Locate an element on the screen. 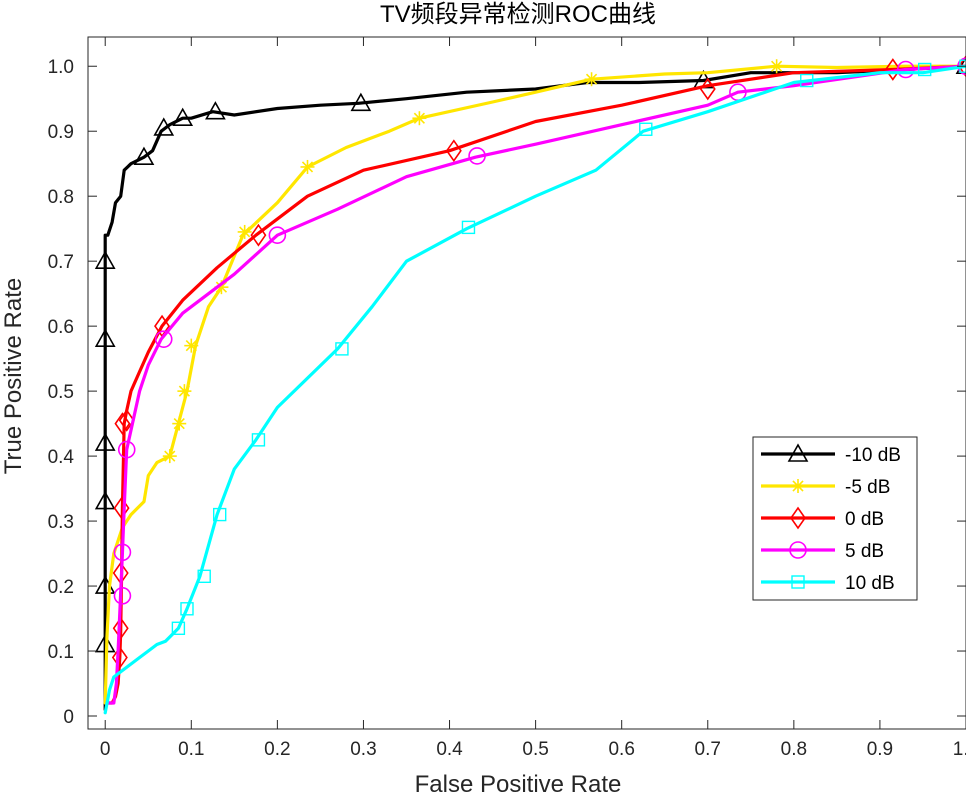 The width and height of the screenshot is (966, 796). legend-entry: 10 dB is located at coordinates (828, 583).